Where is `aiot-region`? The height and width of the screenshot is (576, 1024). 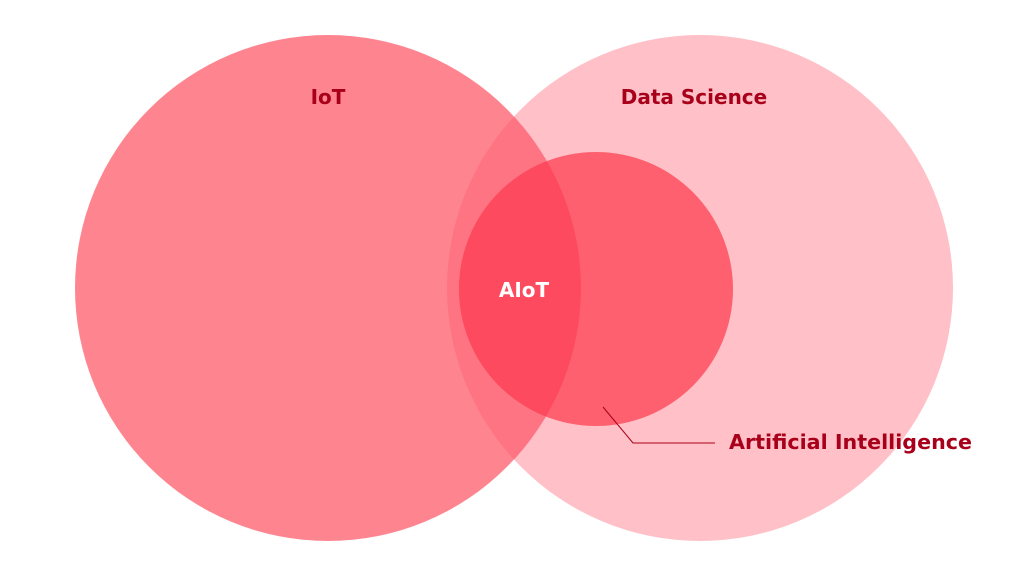 aiot-region is located at coordinates (520, 289).